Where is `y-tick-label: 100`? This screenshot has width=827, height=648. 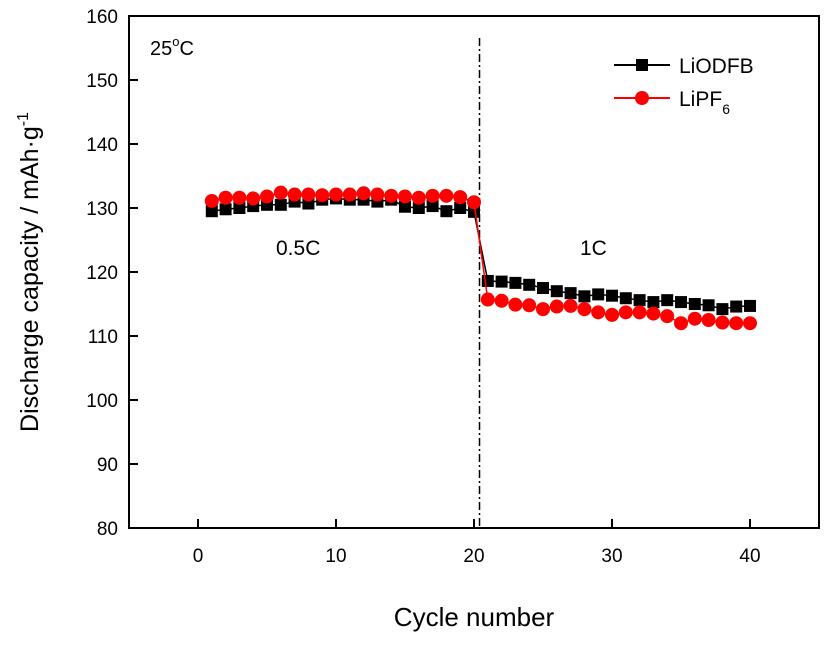 y-tick-label: 100 is located at coordinates (102, 401).